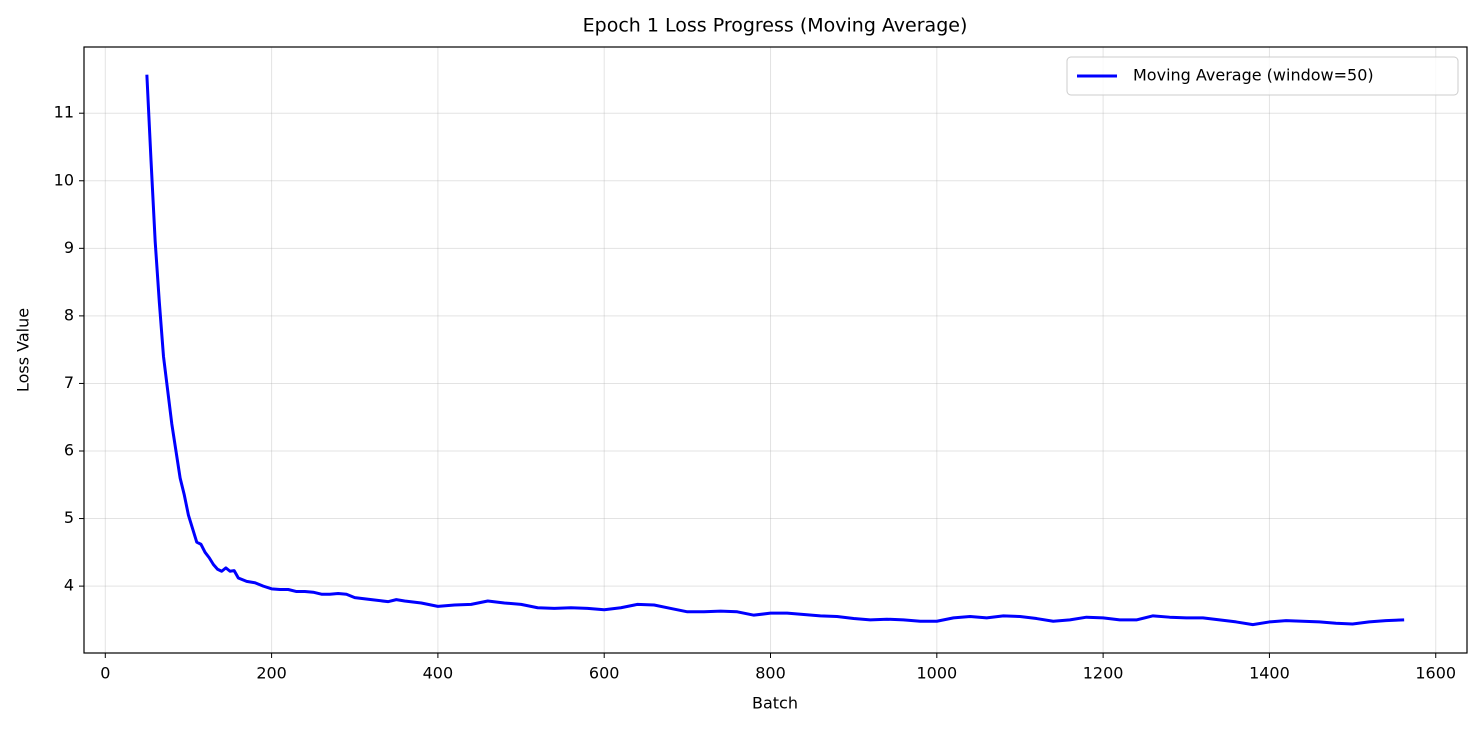 Image resolution: width=1481 pixels, height=731 pixels. Describe the element at coordinates (69, 247) in the screenshot. I see `y-tick-label: 9` at that location.